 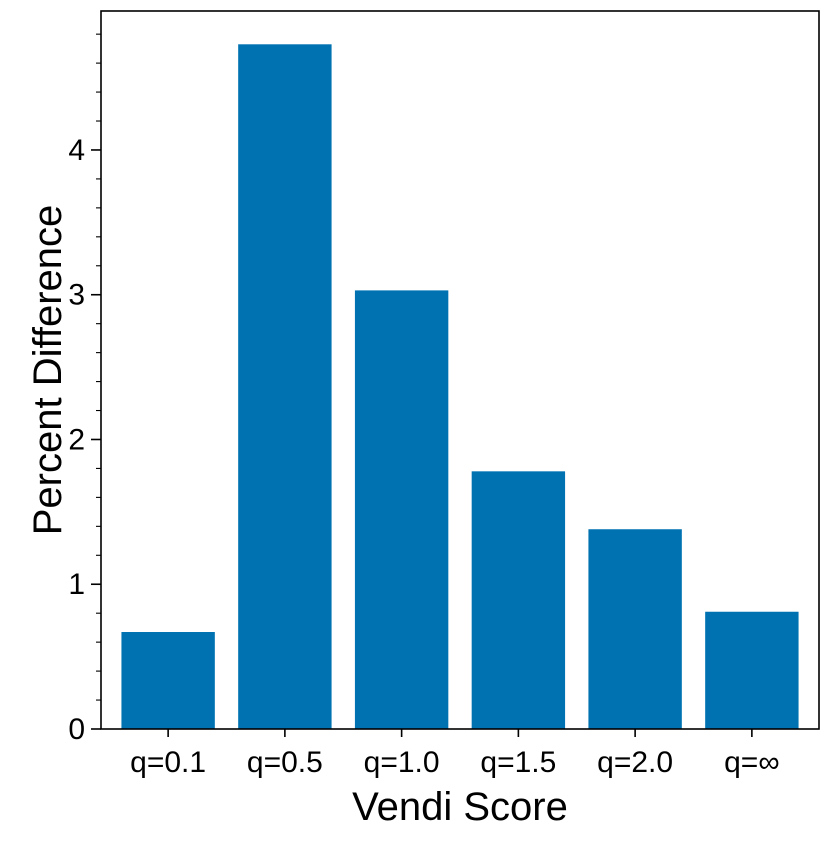 I want to click on x-axis-label: Vendi Score, so click(x=460, y=807).